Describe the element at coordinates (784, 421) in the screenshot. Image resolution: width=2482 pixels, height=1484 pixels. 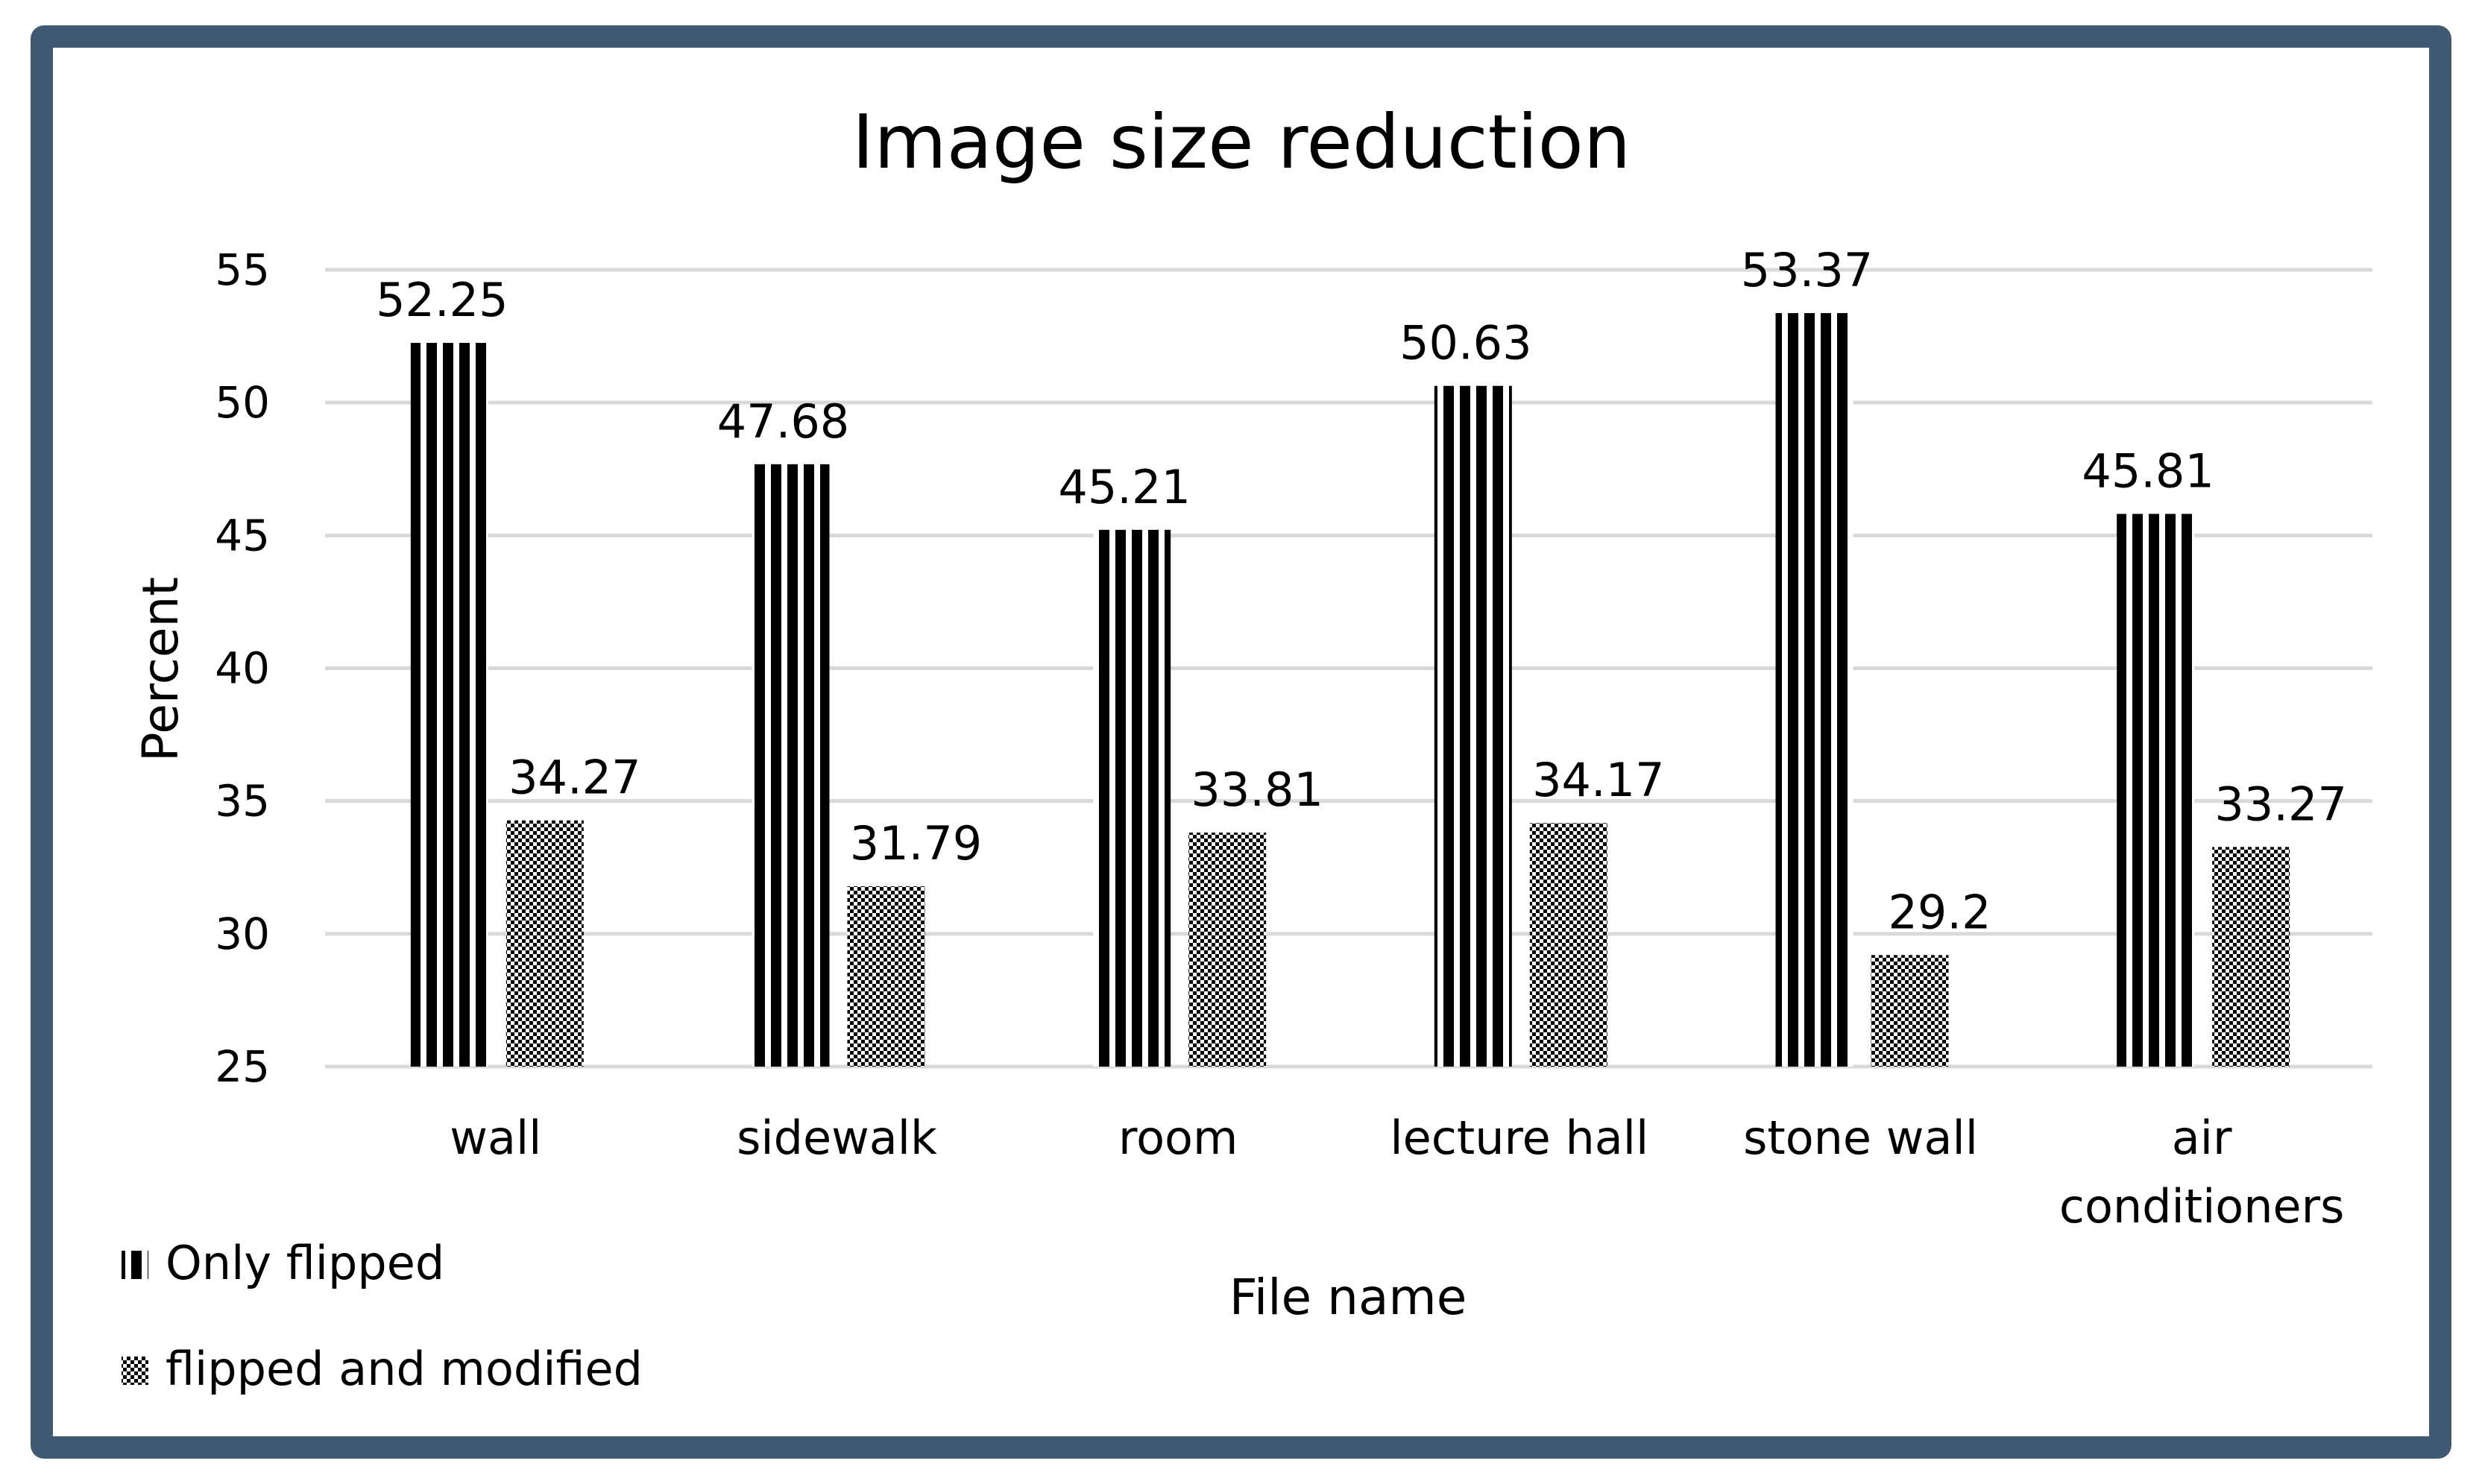
I see `data-label: 47.68` at that location.